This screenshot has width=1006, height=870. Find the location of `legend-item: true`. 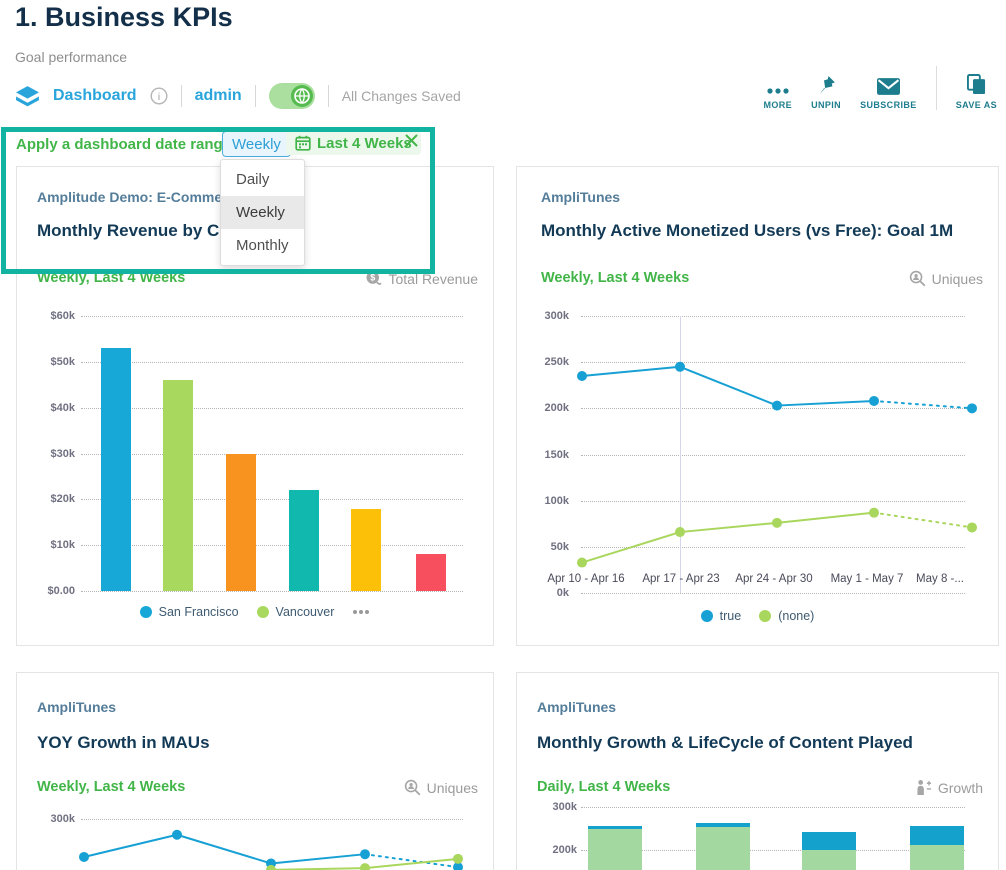

legend-item: true is located at coordinates (721, 616).